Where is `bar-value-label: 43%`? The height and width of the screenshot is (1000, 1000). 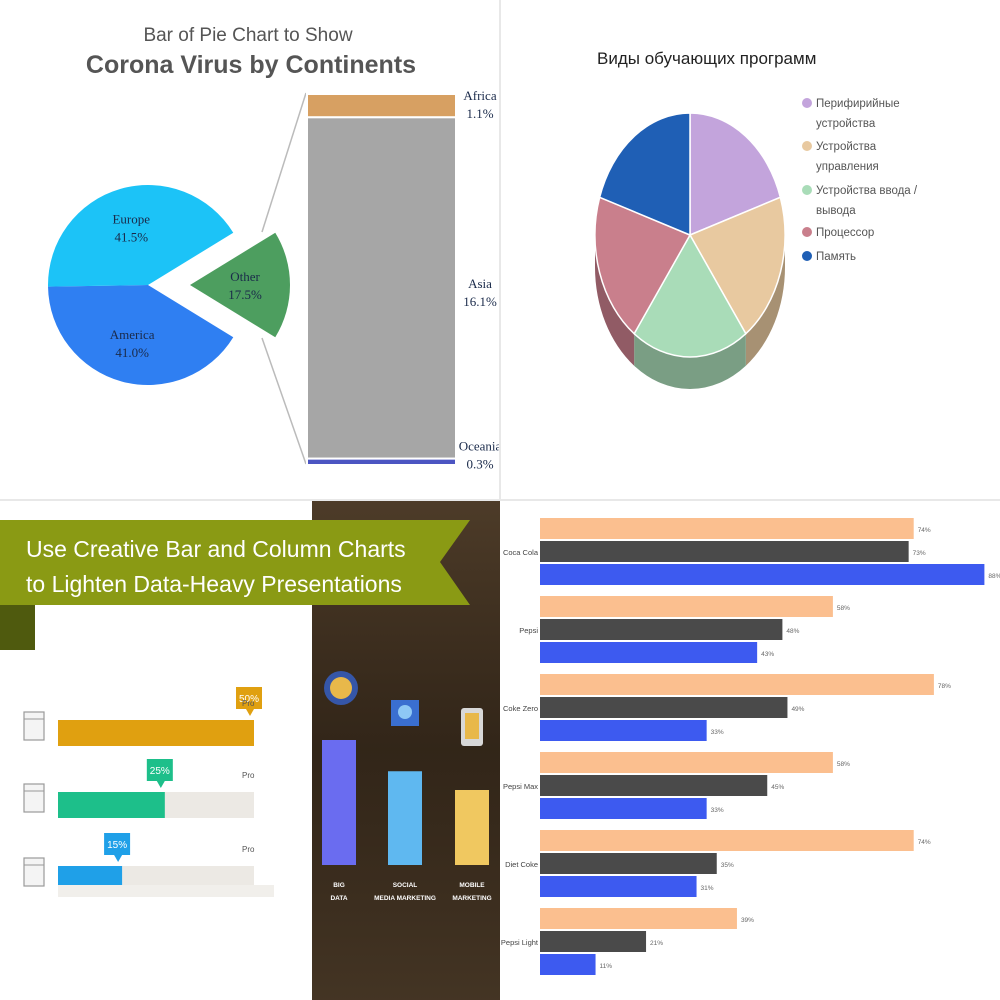
bar-value-label: 43% is located at coordinates (767, 654).